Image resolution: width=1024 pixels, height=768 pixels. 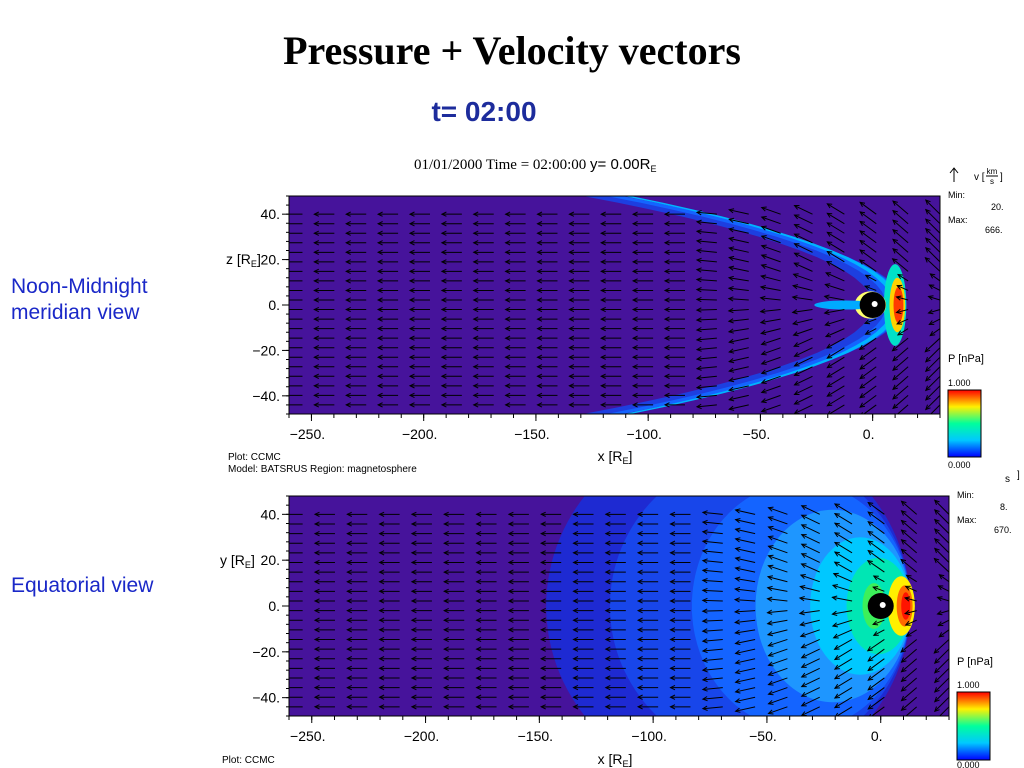 I want to click on y-tick-label: −20., so click(x=266, y=350).